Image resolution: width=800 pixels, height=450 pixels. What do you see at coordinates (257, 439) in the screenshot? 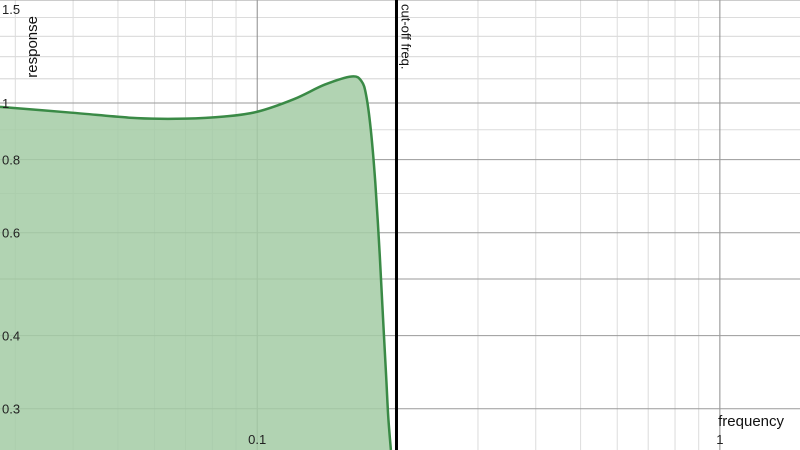
I see `x-tick-label: 0.1` at bounding box center [257, 439].